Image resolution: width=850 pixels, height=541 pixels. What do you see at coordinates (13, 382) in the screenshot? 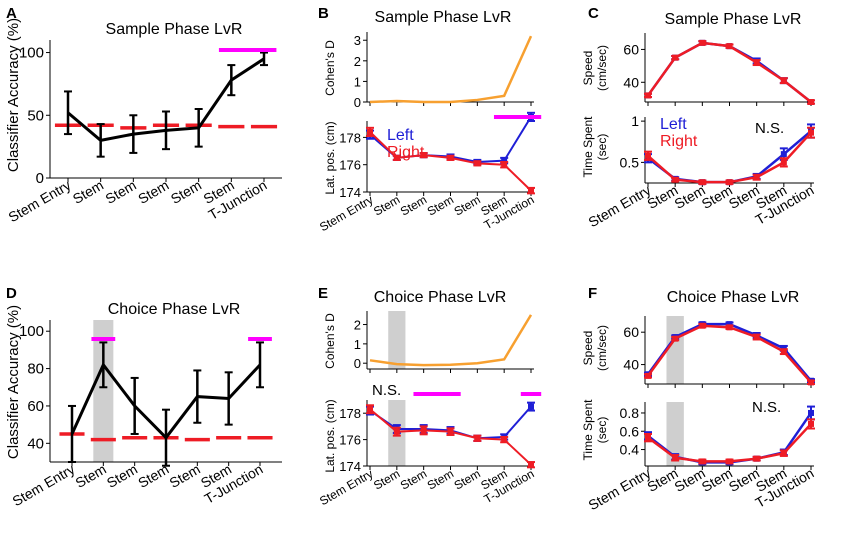
I see `ylabel-d: Classifier Accuracy (%)` at bounding box center [13, 382].